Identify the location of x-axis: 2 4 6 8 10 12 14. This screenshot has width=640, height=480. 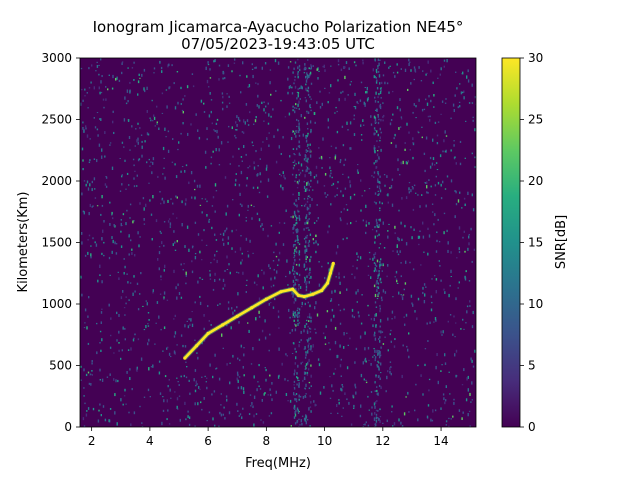
(268, 437).